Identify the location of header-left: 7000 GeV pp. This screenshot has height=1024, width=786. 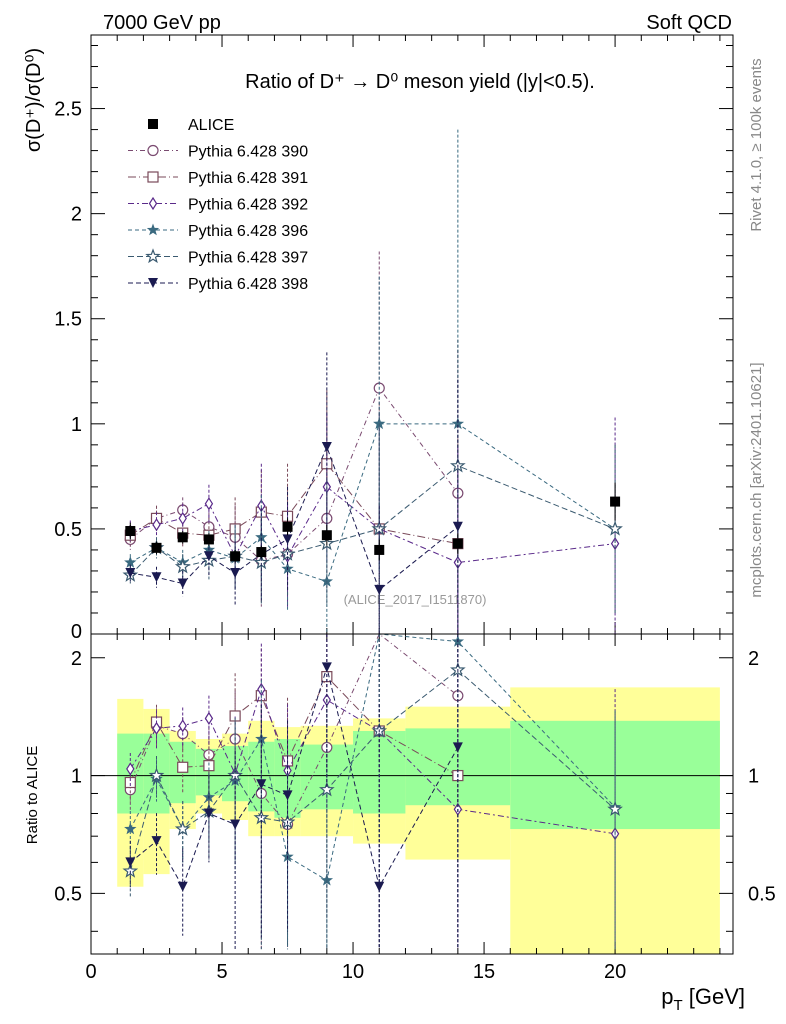
(162, 23).